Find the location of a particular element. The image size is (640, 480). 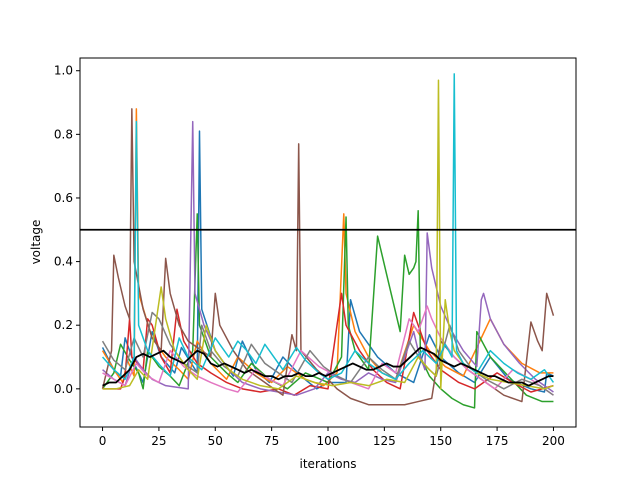

x-tick-label: 50 is located at coordinates (215, 441).